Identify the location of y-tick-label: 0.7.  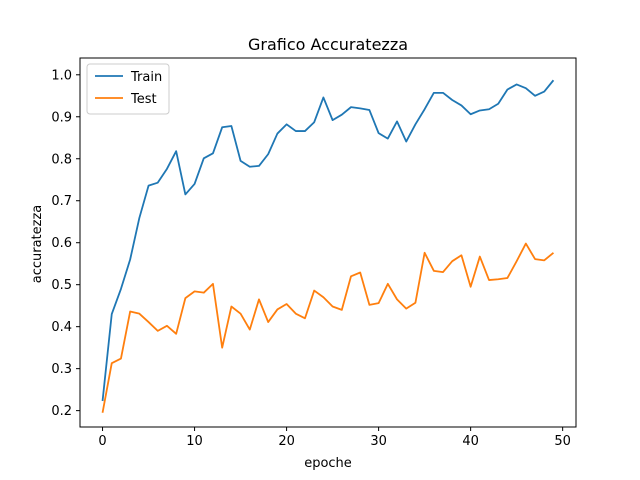
(61, 201).